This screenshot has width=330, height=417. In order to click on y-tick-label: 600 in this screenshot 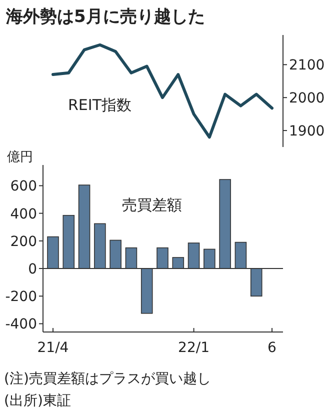, I will do `click(23, 186)`.